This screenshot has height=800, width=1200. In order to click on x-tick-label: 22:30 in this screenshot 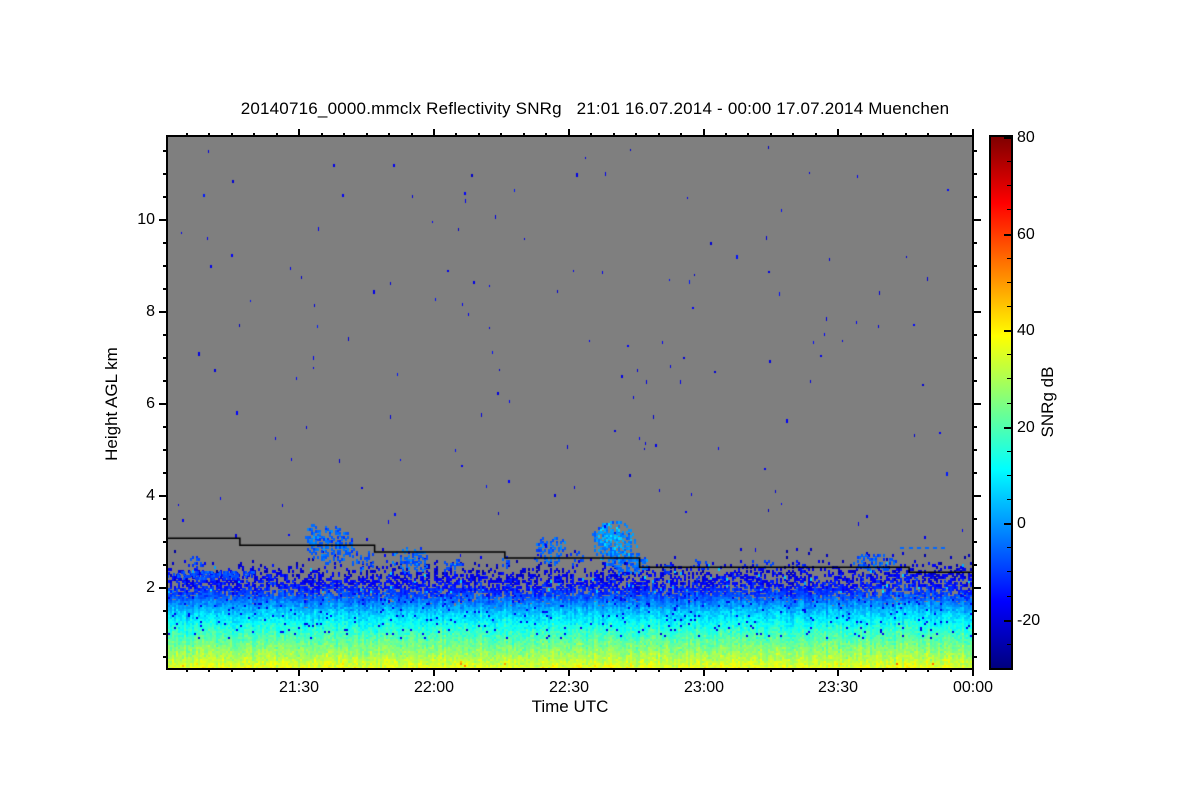, I will do `click(569, 687)`.